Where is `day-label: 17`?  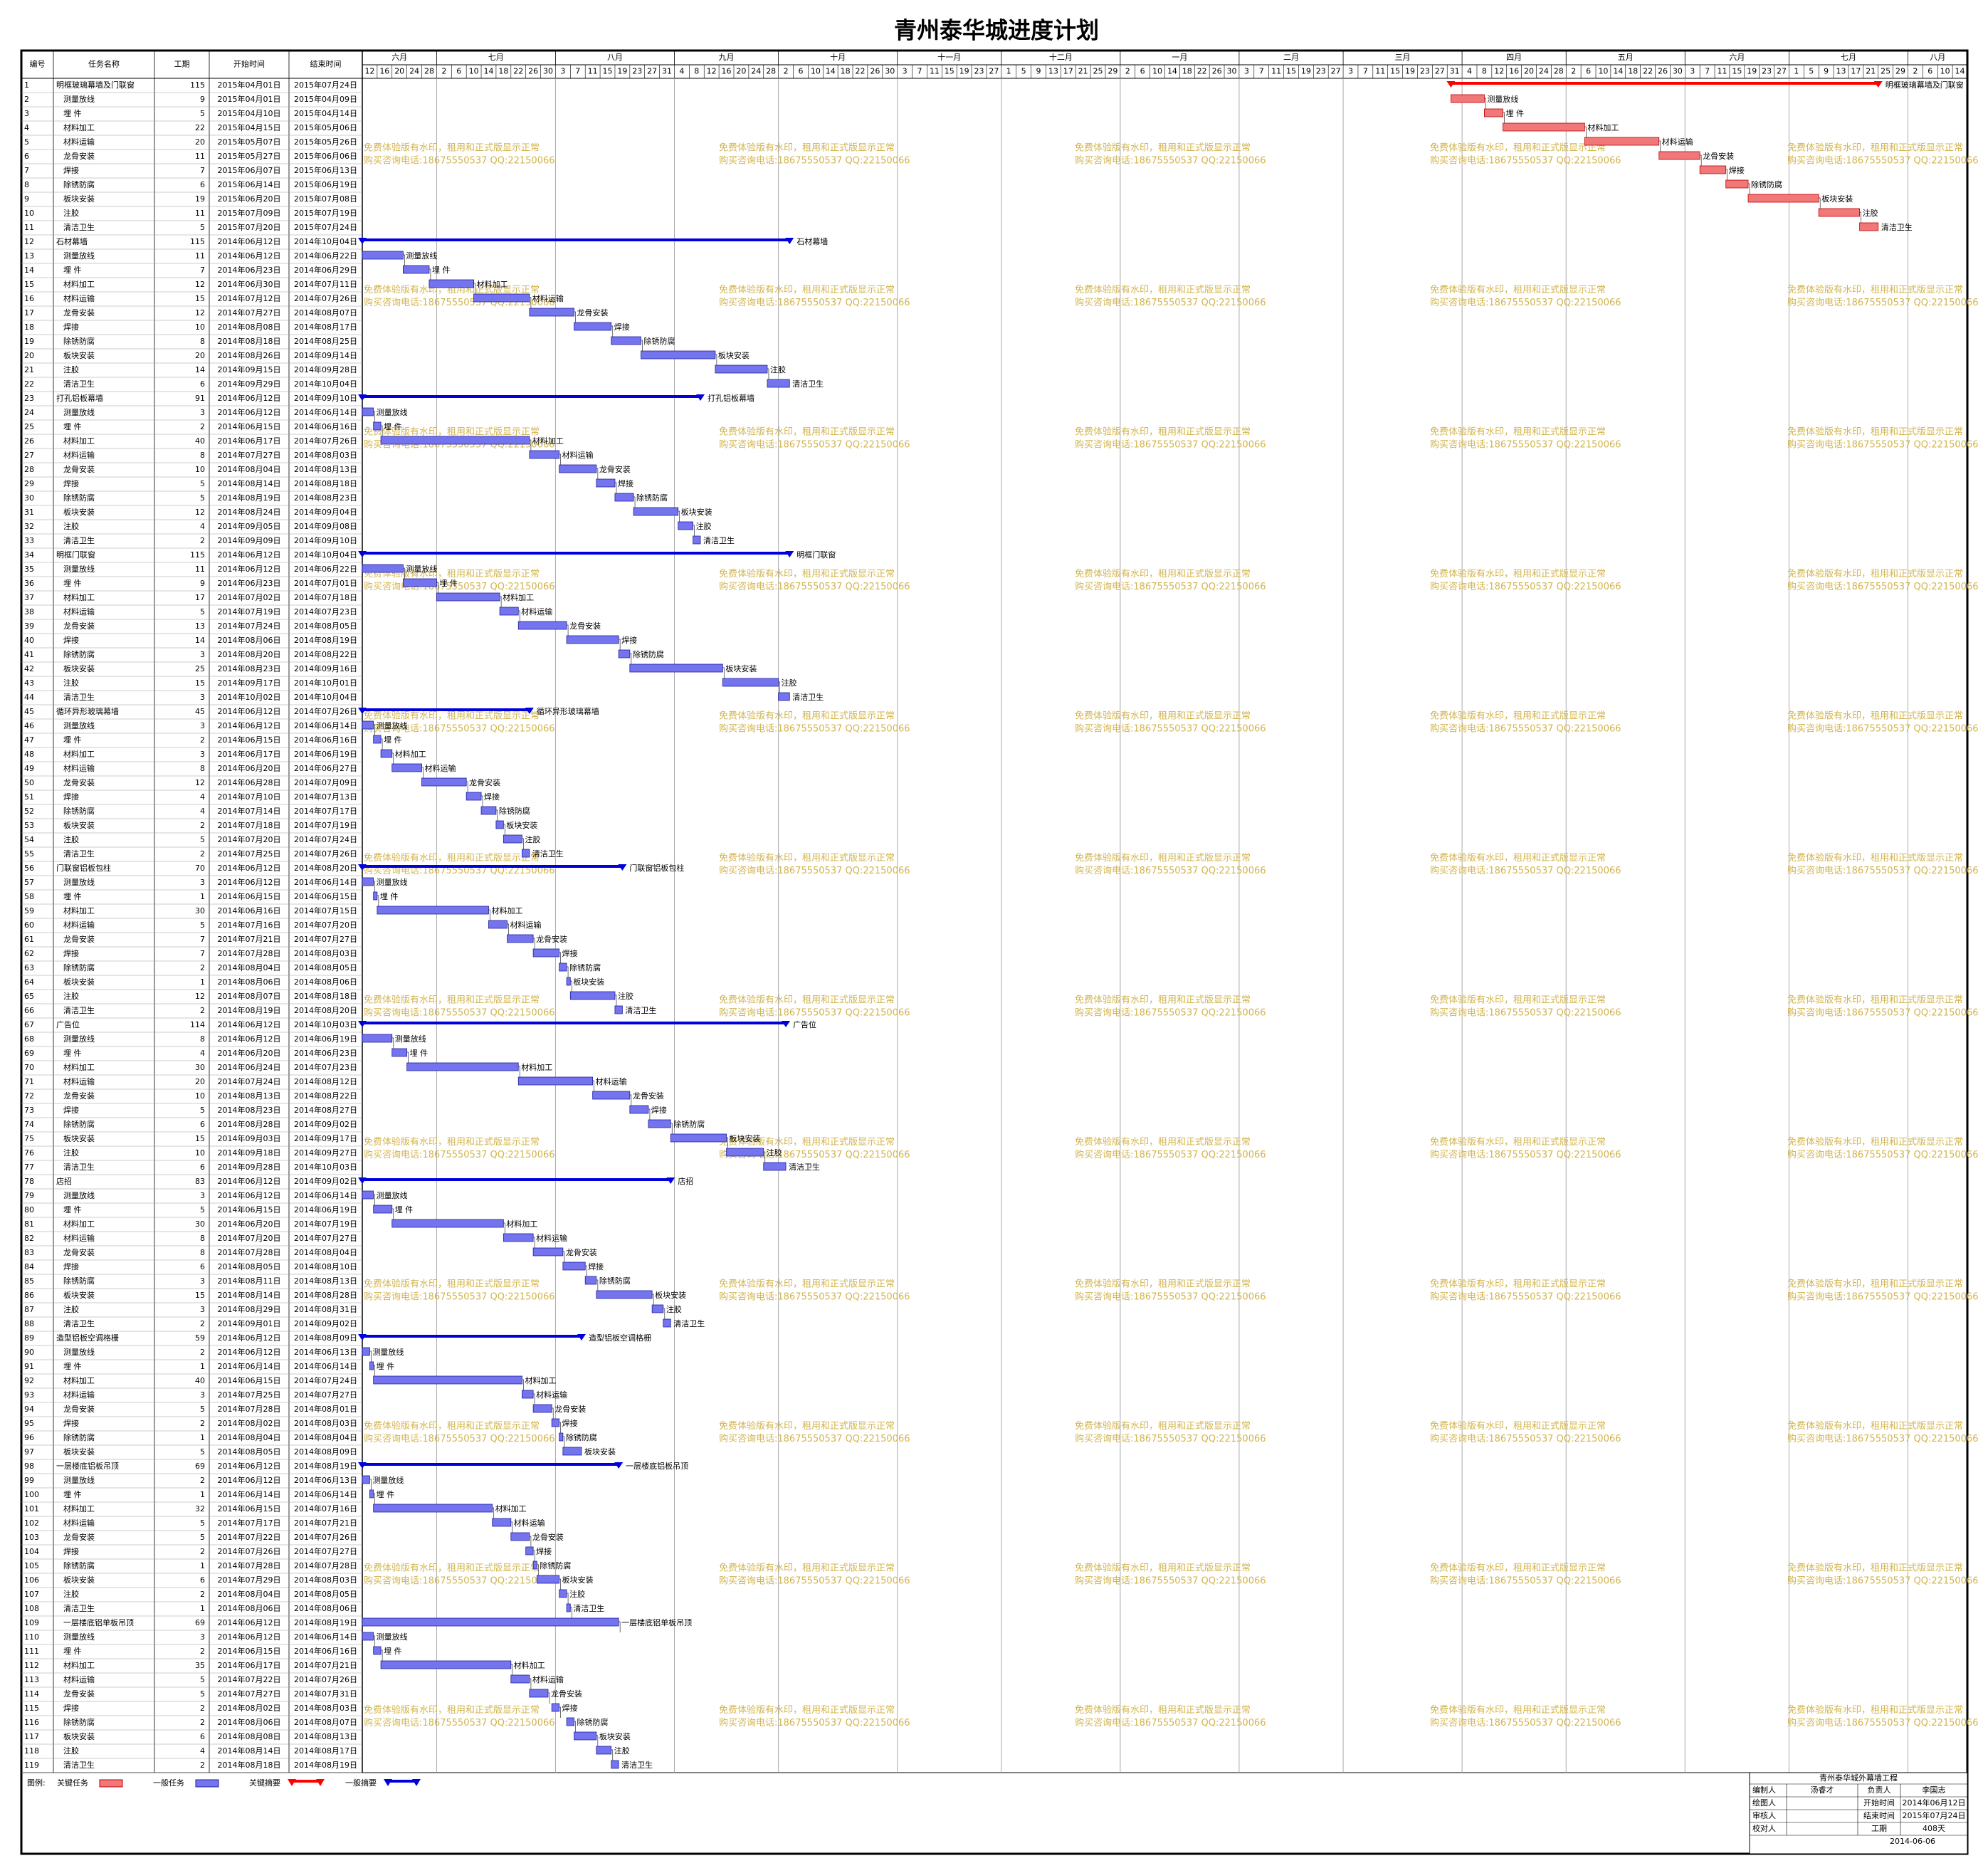 day-label: 17 is located at coordinates (1068, 71).